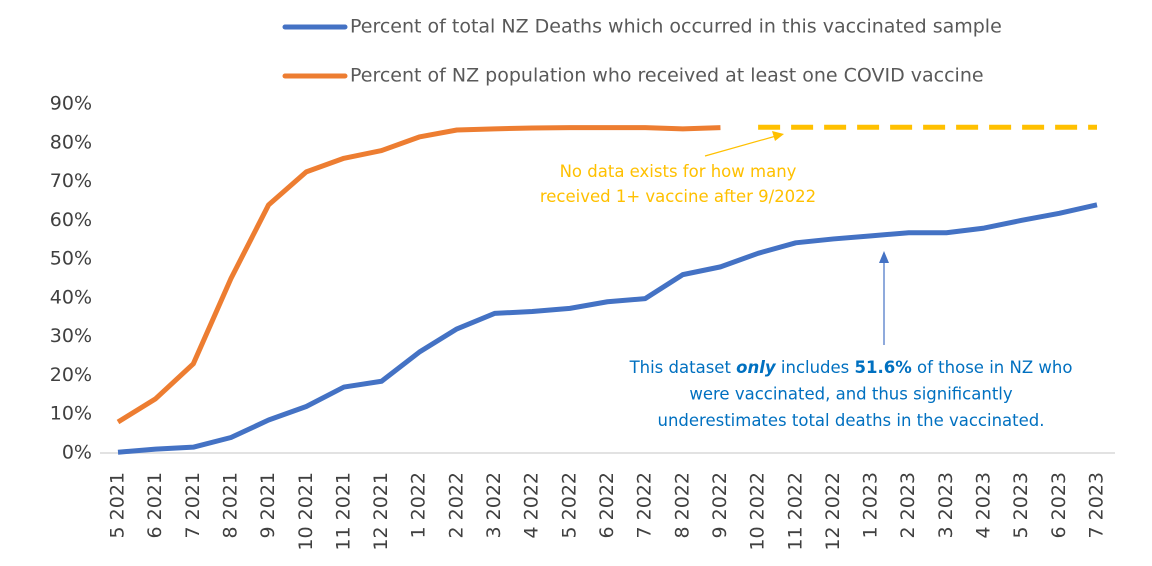 The height and width of the screenshot is (566, 1152). Describe the element at coordinates (193, 505) in the screenshot. I see `x-tick-label: 7 2021` at that location.